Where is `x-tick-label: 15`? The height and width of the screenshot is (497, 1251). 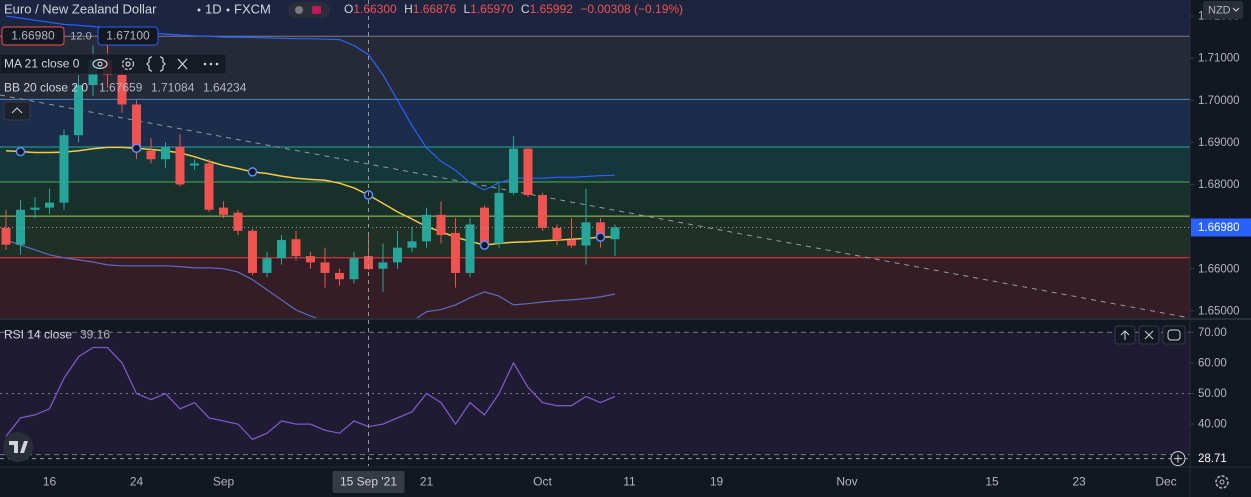
x-tick-label: 15 is located at coordinates (992, 482).